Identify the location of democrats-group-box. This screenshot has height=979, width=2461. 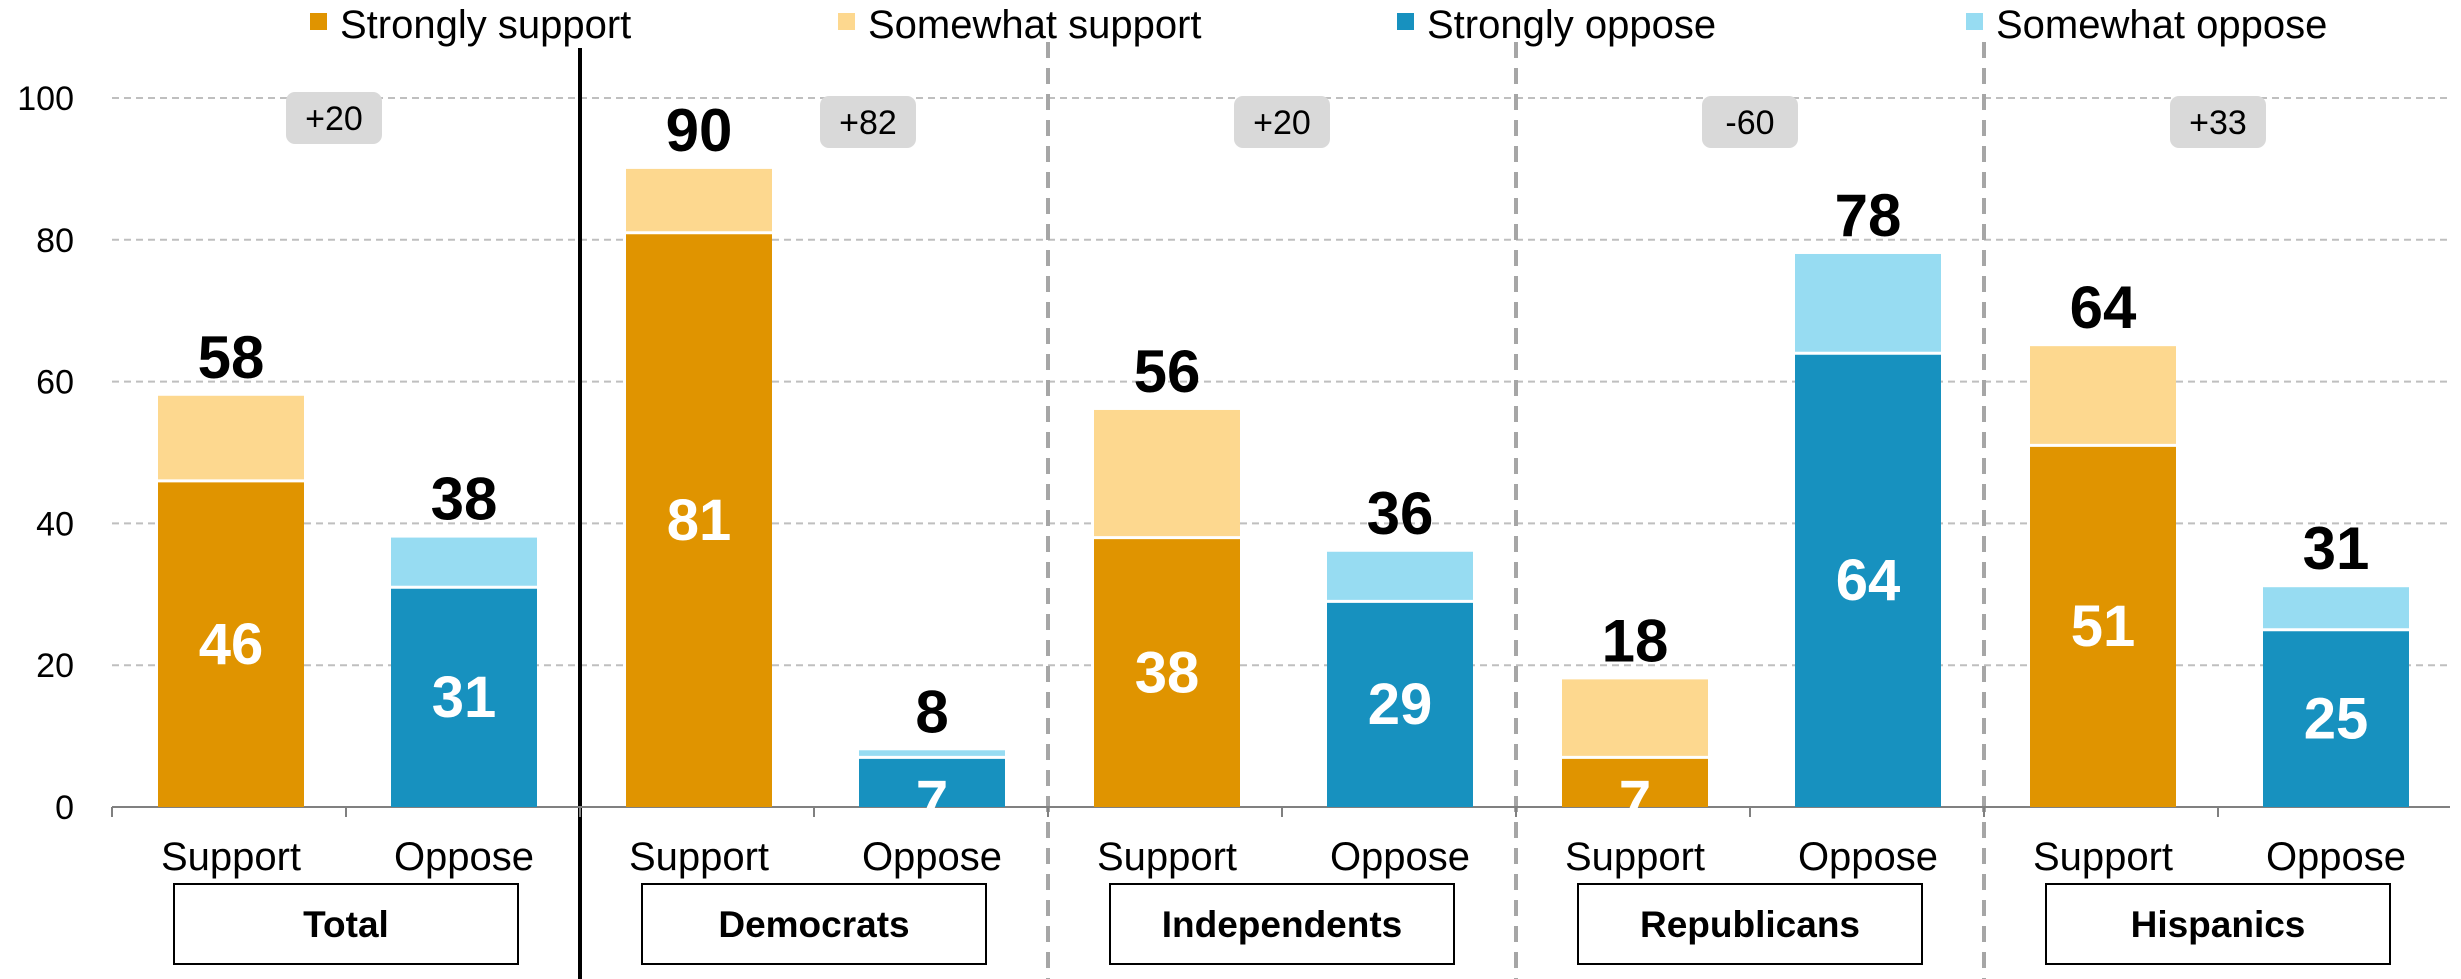
(814, 924).